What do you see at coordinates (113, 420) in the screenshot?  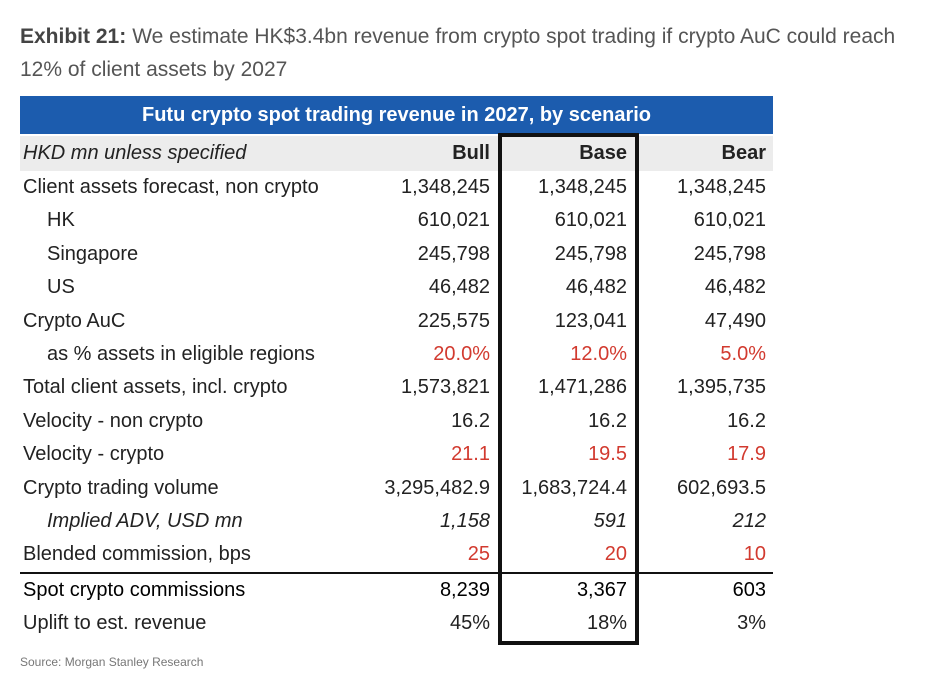 I see `row-label: Velocity - non crypto` at bounding box center [113, 420].